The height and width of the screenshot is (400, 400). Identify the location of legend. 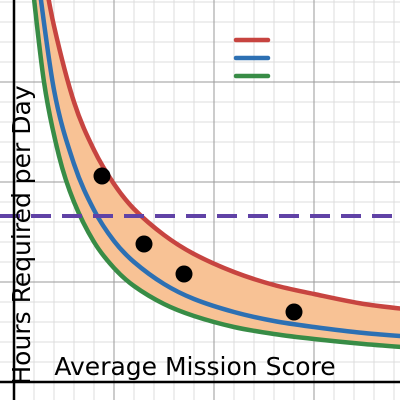
(252, 58).